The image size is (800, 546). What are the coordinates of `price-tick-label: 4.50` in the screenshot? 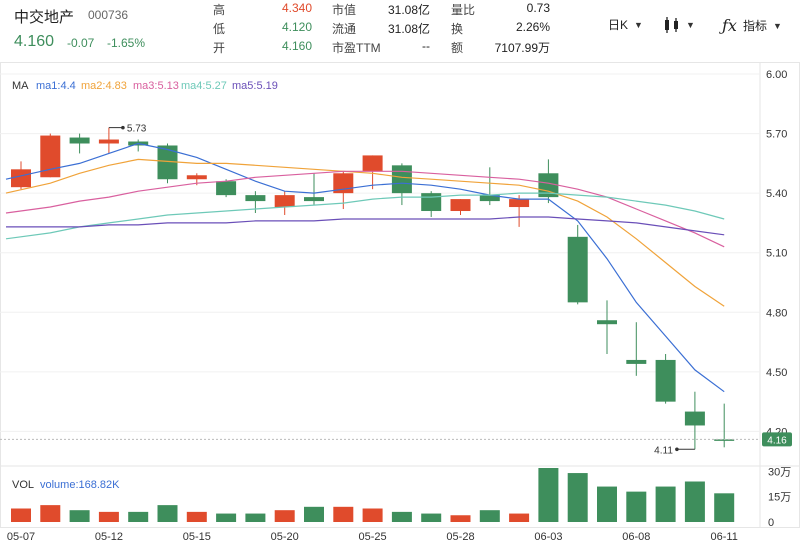 It's located at (776, 373).